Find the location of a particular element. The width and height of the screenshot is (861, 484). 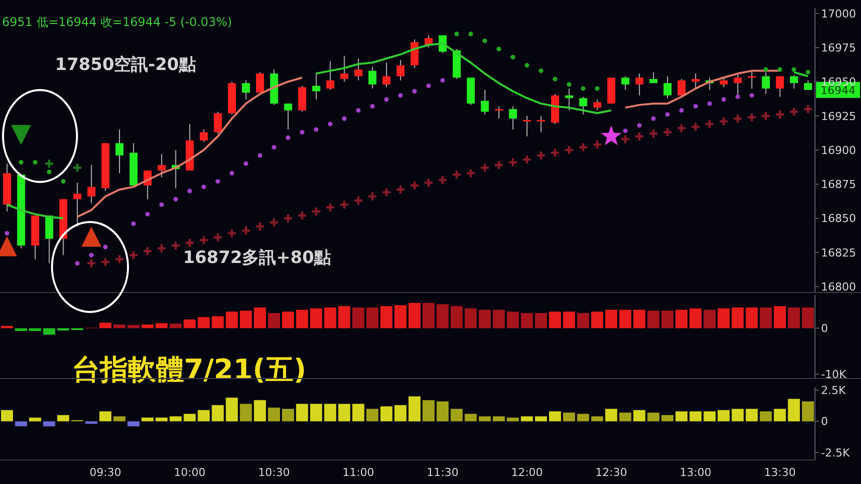

y-tick-label: 16850 is located at coordinates (838, 219).